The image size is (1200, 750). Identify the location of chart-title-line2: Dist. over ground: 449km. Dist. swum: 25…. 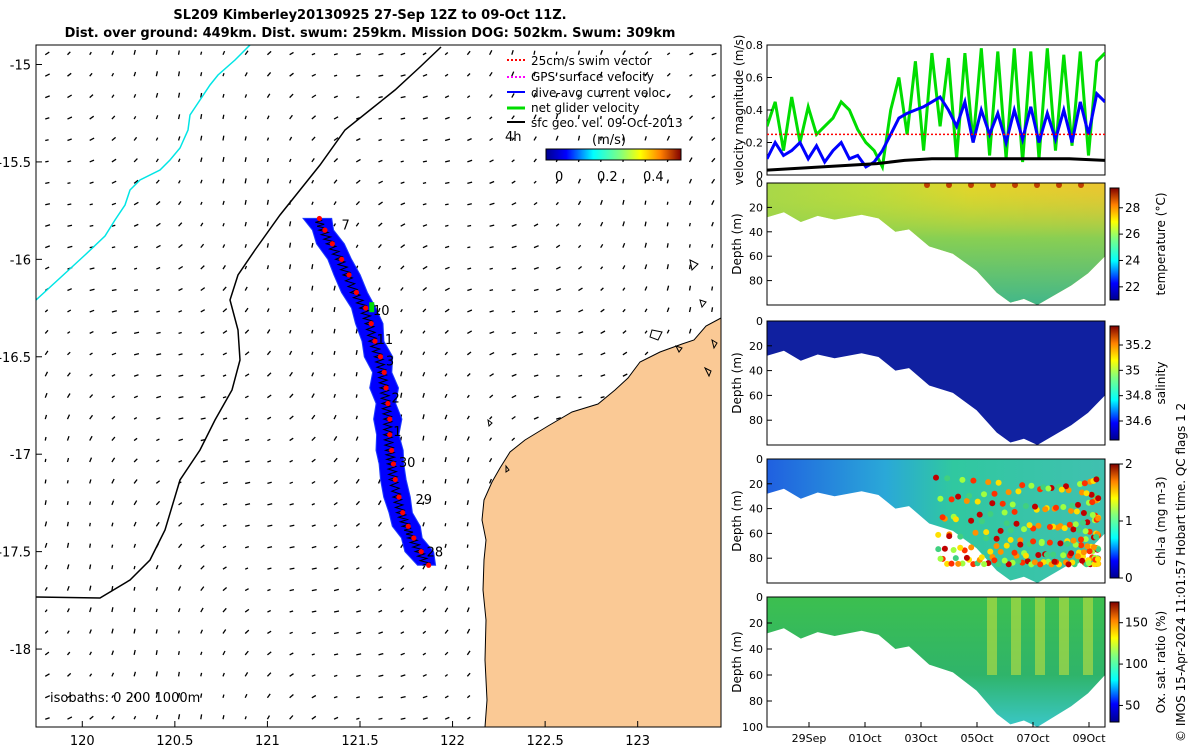
(370, 33).